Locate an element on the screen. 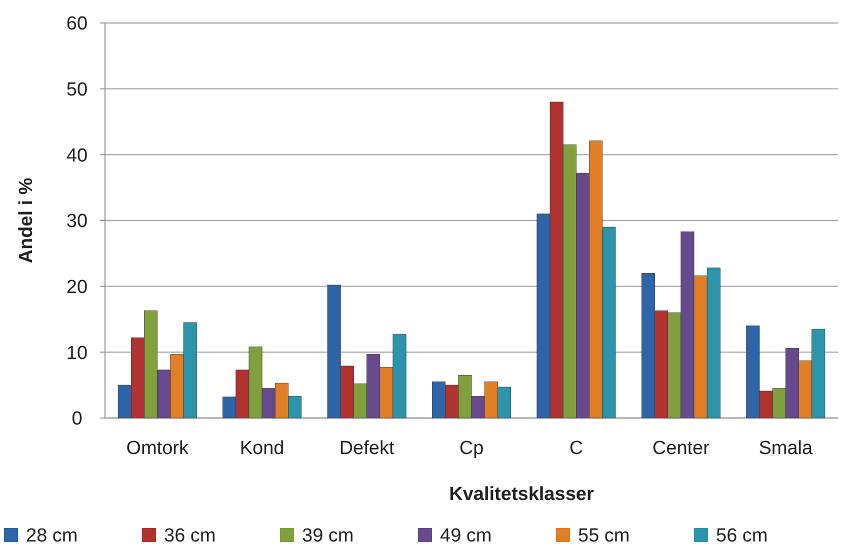 Image resolution: width=843 pixels, height=547 pixels. x-axis-title: Kvalitetsklasser is located at coordinates (521, 494).